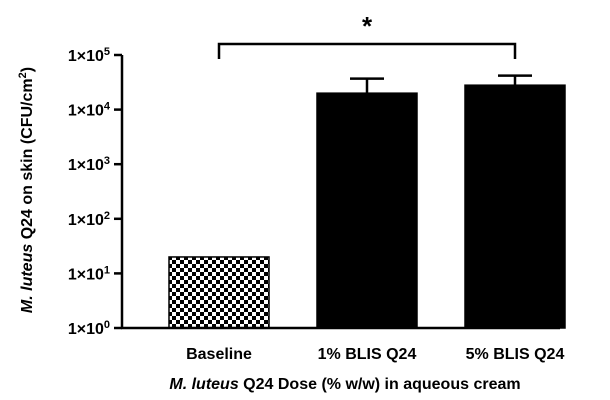 The height and width of the screenshot is (400, 610). Describe the element at coordinates (107, 161) in the screenshot. I see `y-tick-exp: 3` at that location.